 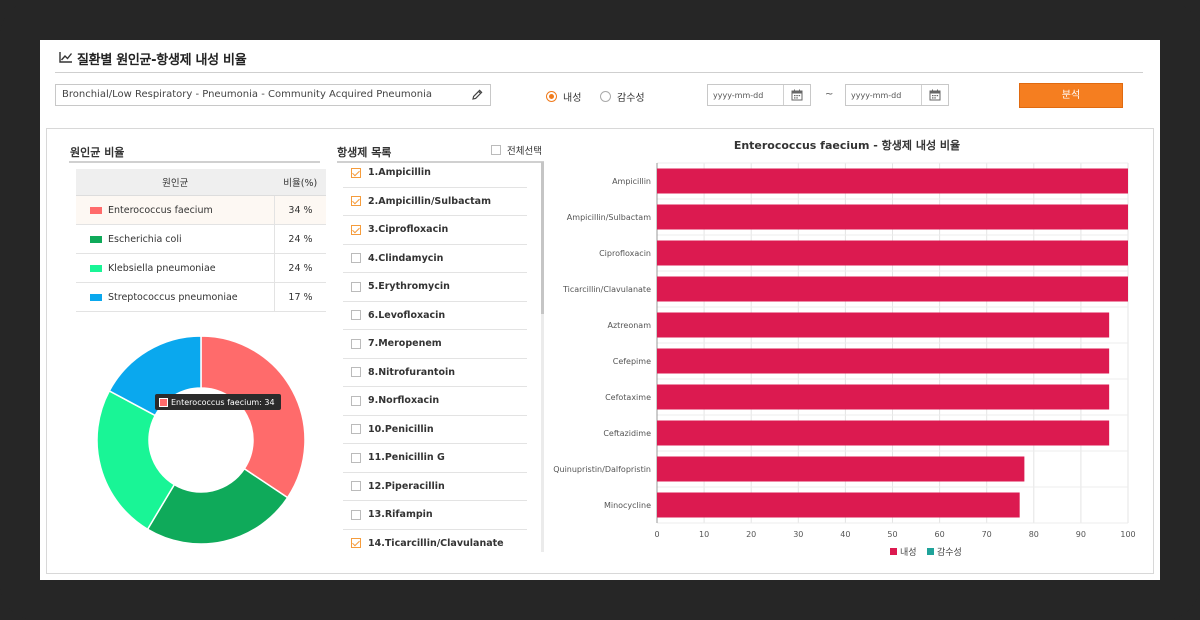 I want to click on x-tick-label: 0, so click(x=656, y=534).